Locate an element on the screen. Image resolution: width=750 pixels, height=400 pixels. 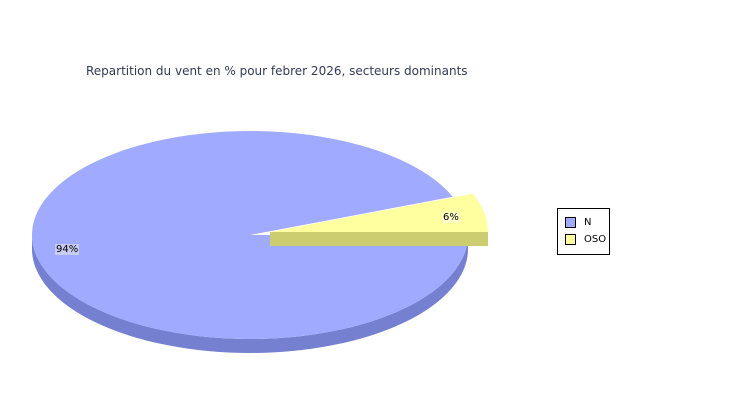
legend-item-oso: OSO is located at coordinates (585, 239).